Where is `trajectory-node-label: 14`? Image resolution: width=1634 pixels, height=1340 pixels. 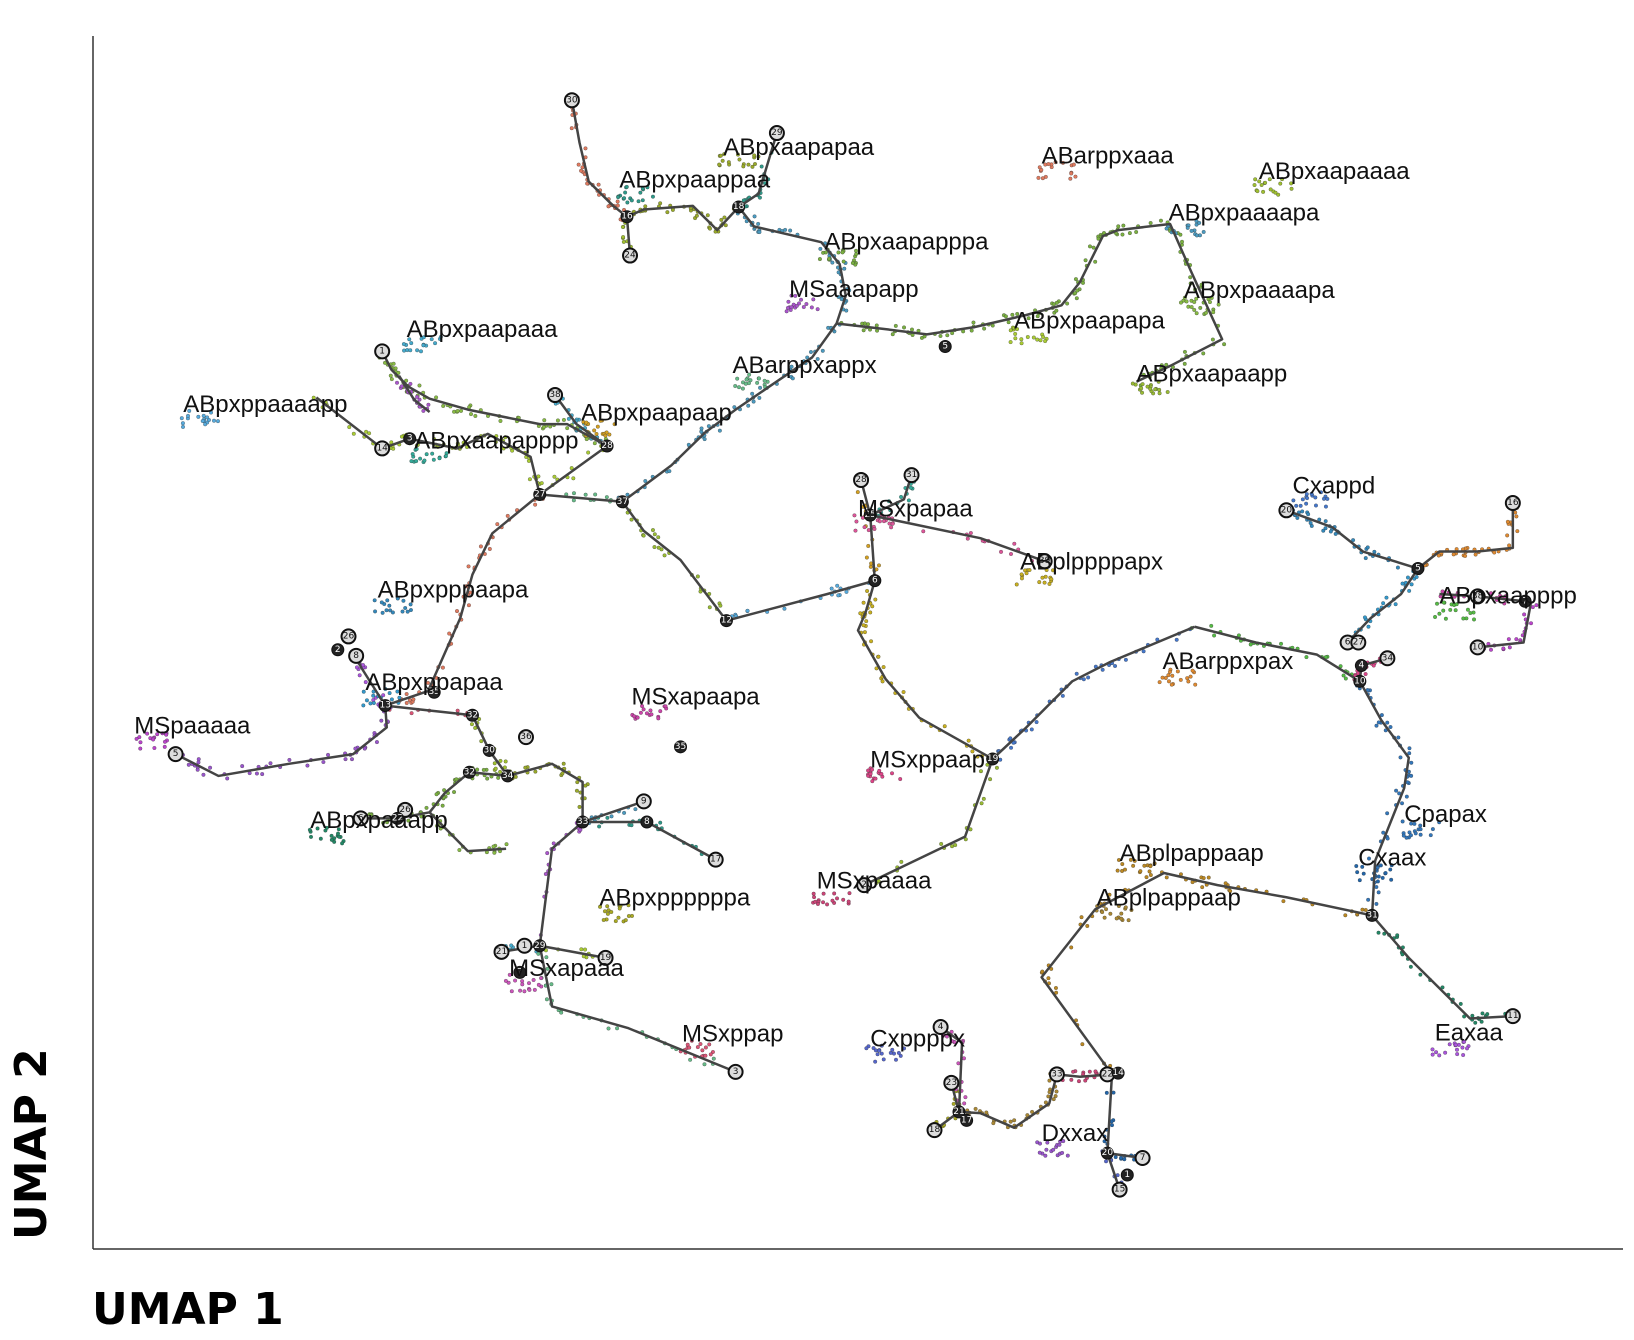
trajectory-node-label: 14 is located at coordinates (1118, 1073).